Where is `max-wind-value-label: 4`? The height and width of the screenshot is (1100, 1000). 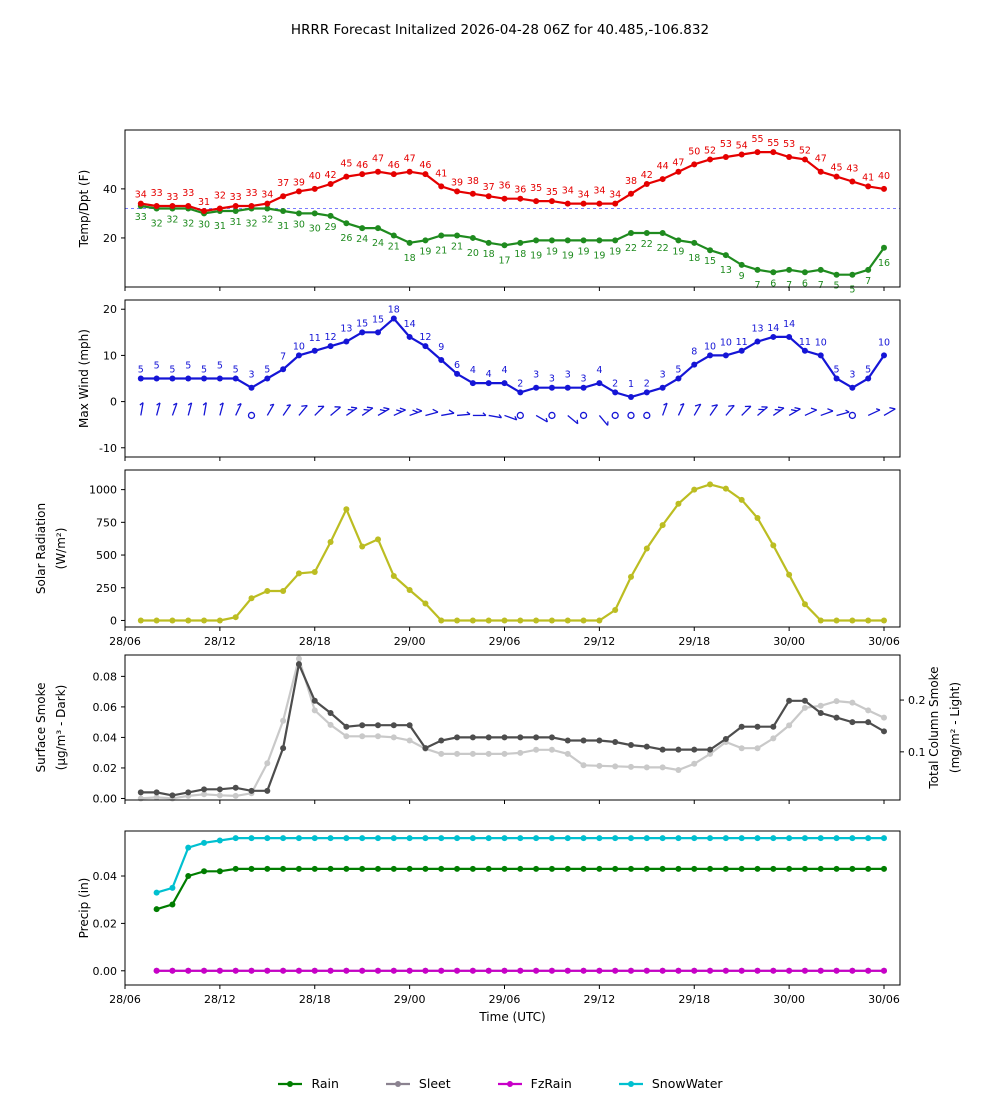
max-wind-value-label: 4 is located at coordinates (489, 374).